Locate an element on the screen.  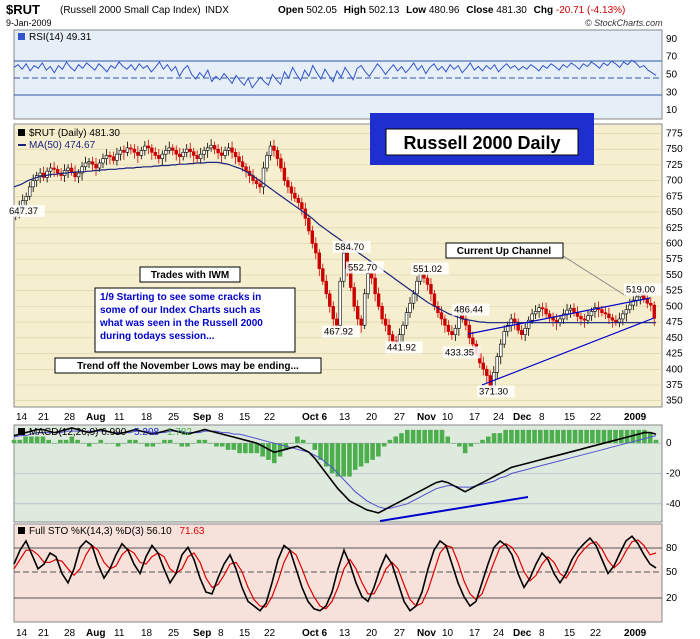
rsi-axis: 90 70 50 30 10 is located at coordinates (672, 75).